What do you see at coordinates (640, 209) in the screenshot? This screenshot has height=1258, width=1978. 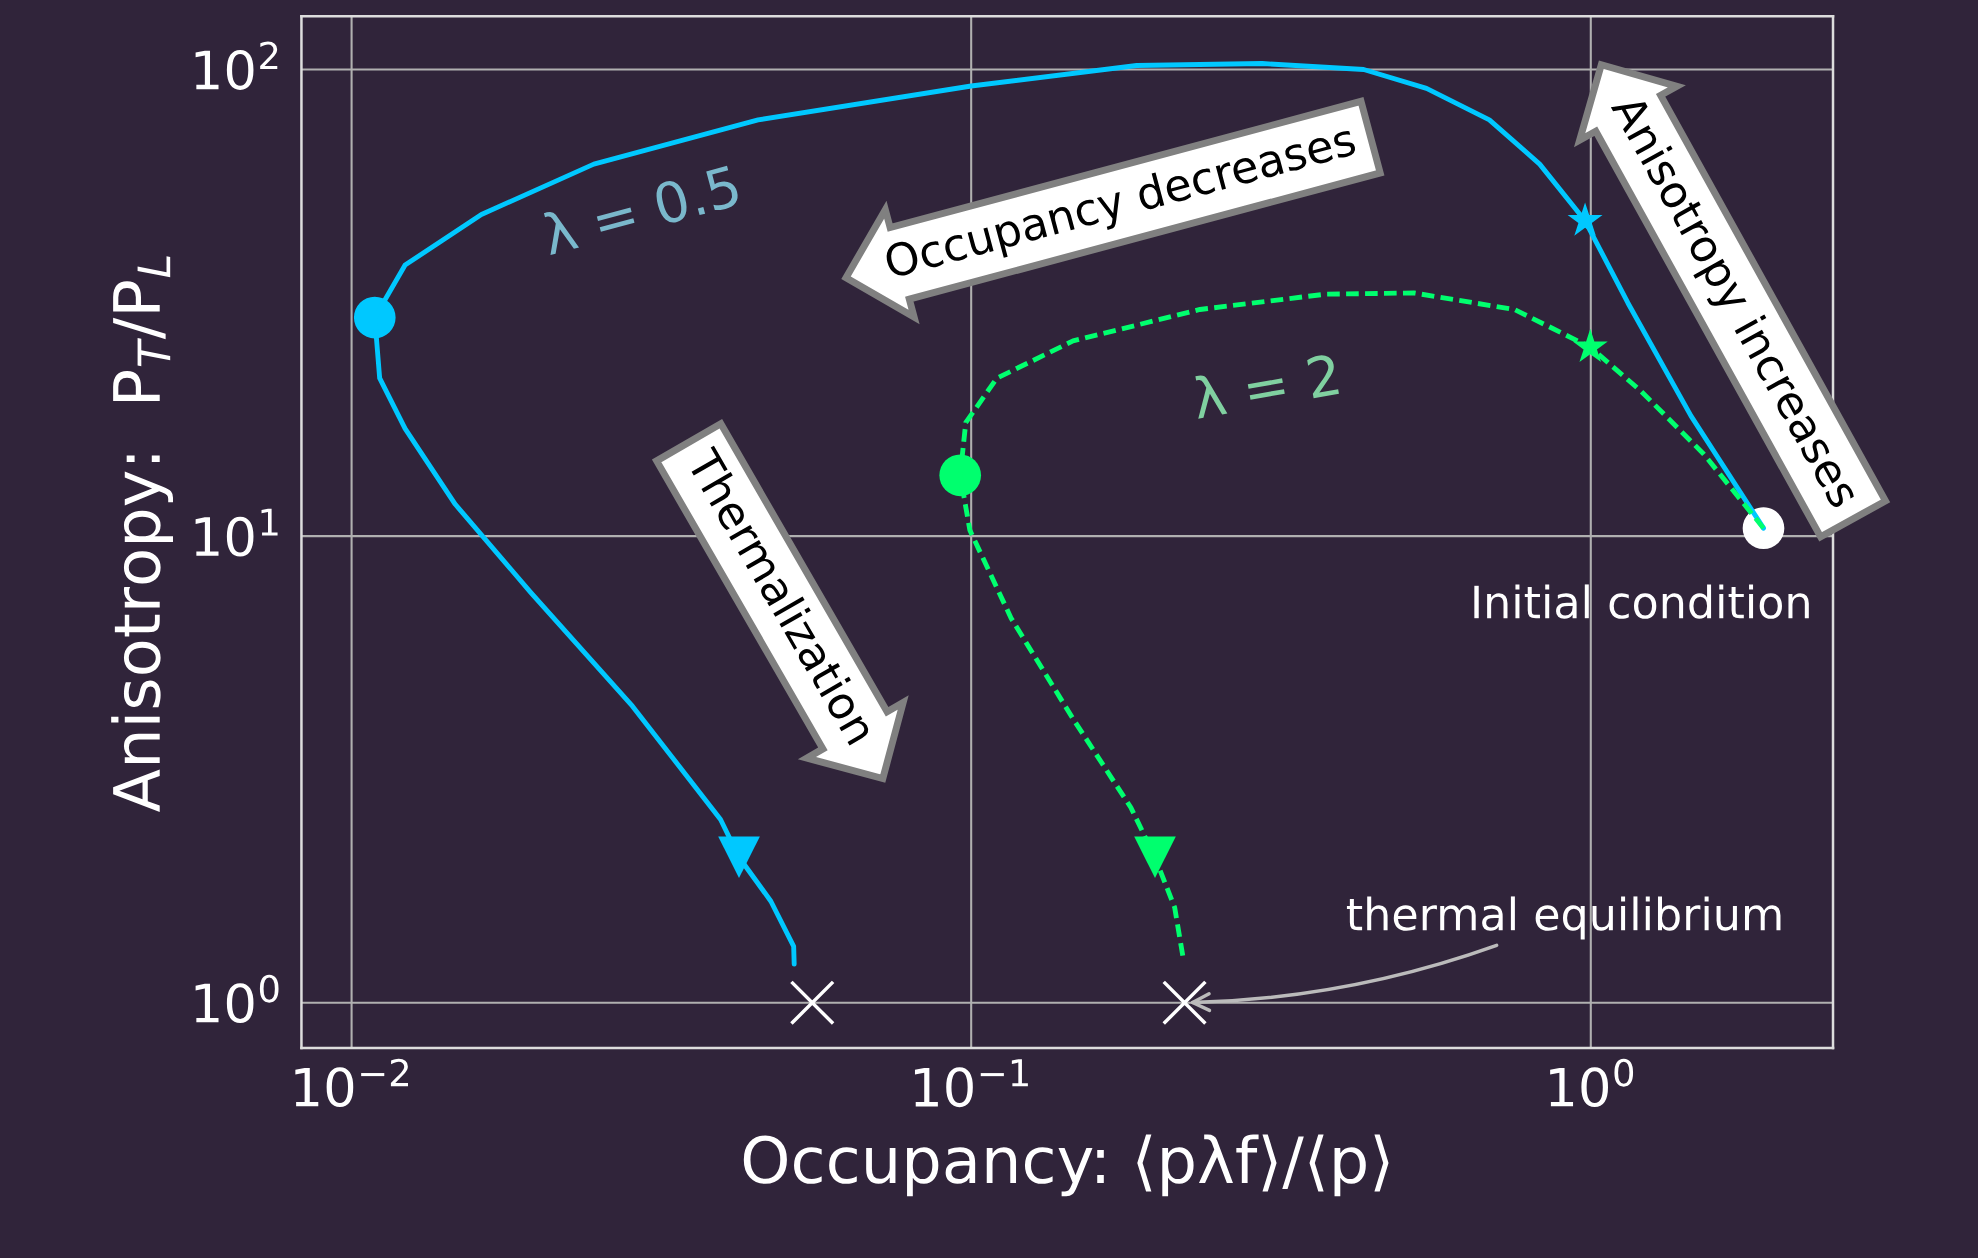 I see `annotation: λ = 0.5` at bounding box center [640, 209].